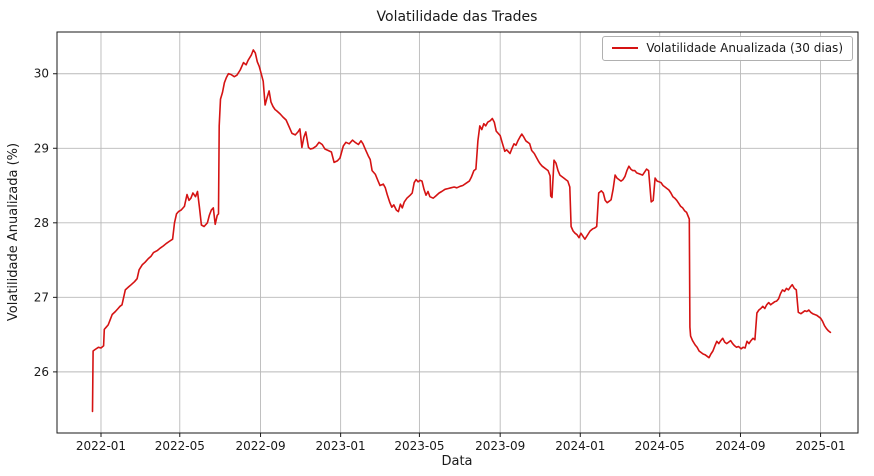 The height and width of the screenshot is (476, 874). I want to click on y-tick-label: 27, so click(41, 297).